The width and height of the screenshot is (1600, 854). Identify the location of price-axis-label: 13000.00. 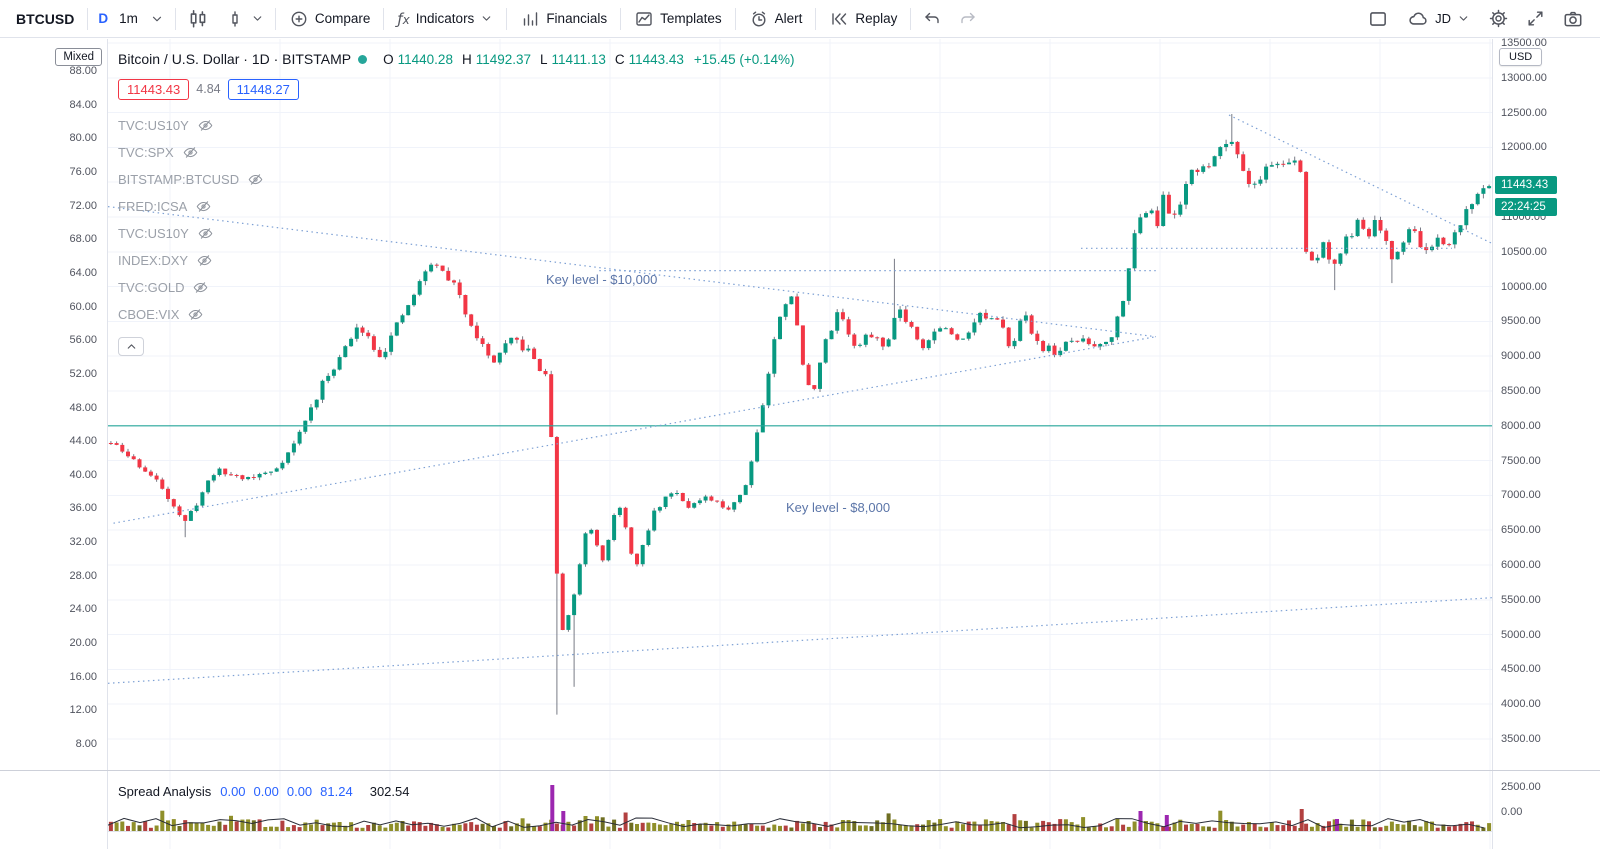
(1524, 77).